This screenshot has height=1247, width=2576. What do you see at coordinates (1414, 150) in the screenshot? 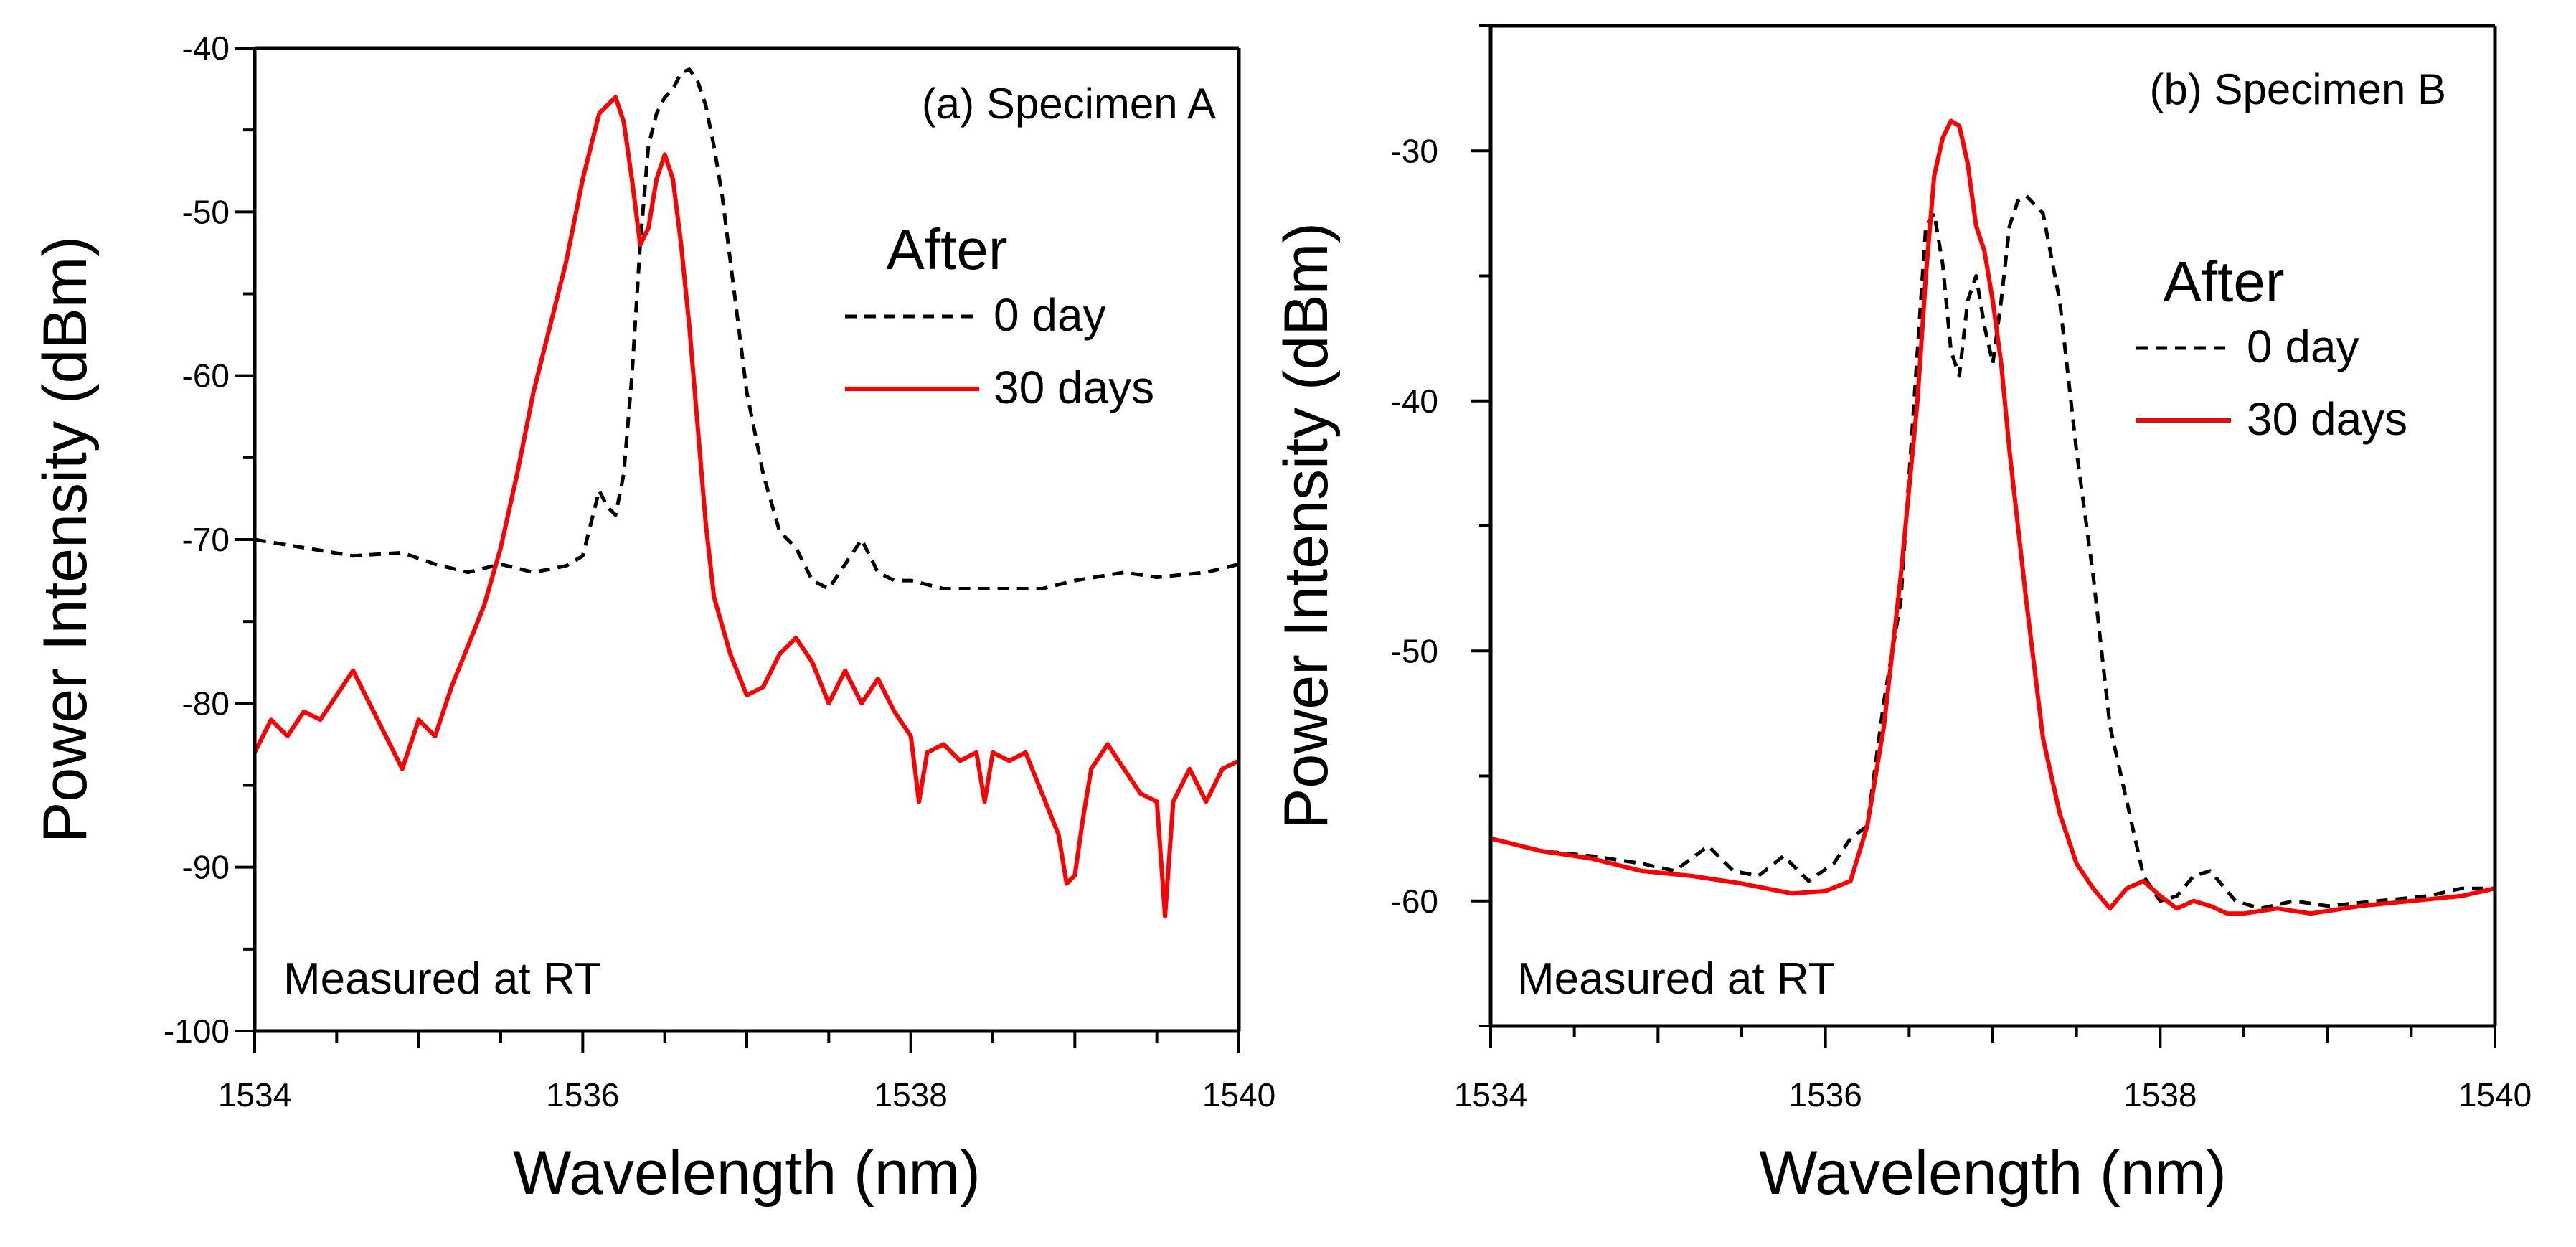
I see `y-tick-label: -30` at bounding box center [1414, 150].